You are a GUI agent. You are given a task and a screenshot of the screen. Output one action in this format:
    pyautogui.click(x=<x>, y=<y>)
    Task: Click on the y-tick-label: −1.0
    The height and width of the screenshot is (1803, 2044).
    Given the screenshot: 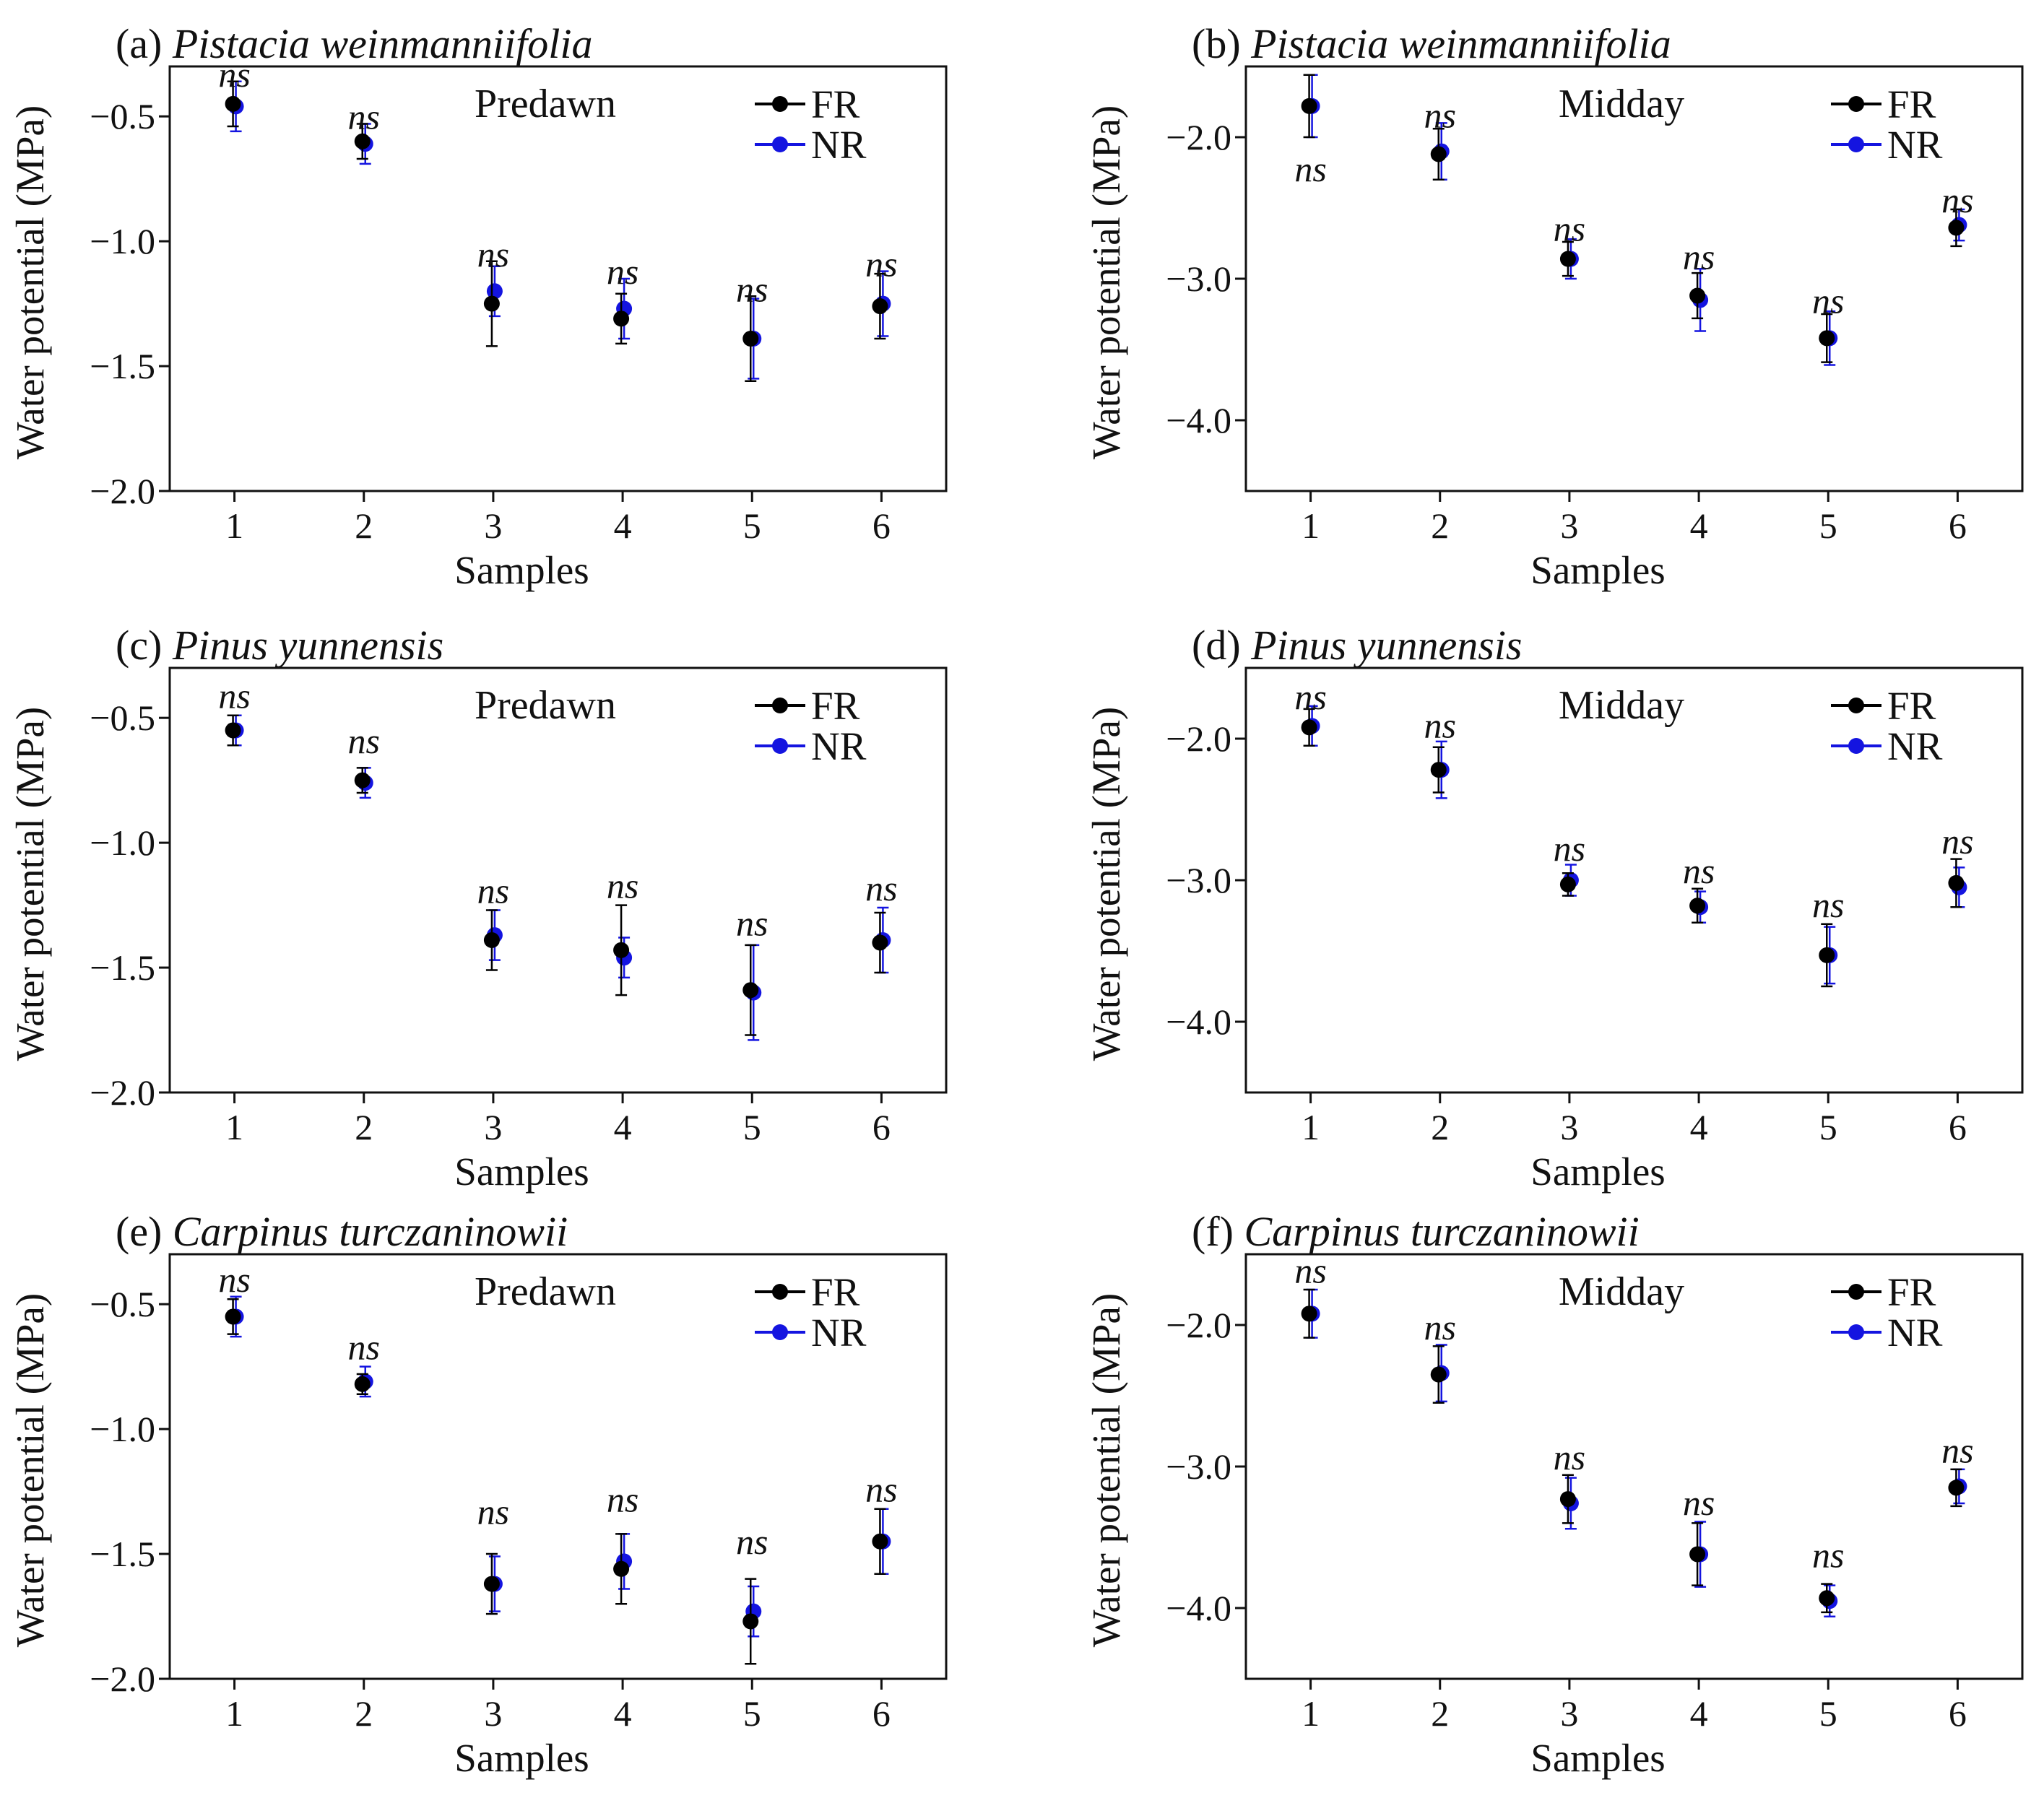 What is the action you would take?
    pyautogui.click(x=122, y=842)
    